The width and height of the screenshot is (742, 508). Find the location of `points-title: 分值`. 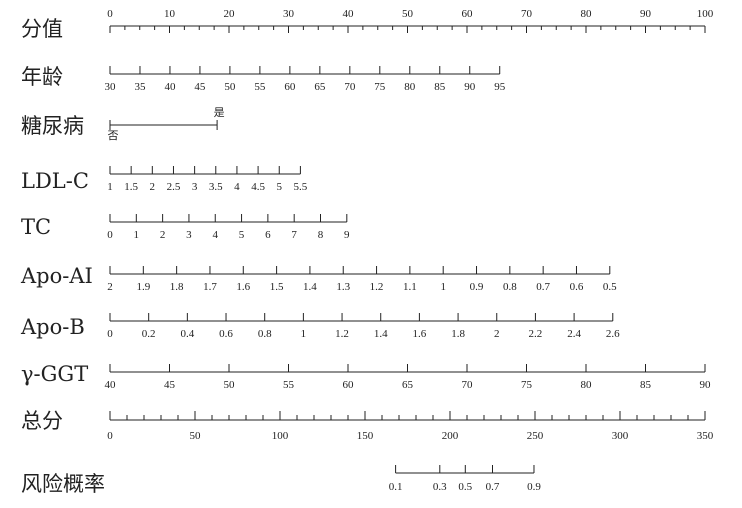

points-title: 分值 is located at coordinates (42, 29).